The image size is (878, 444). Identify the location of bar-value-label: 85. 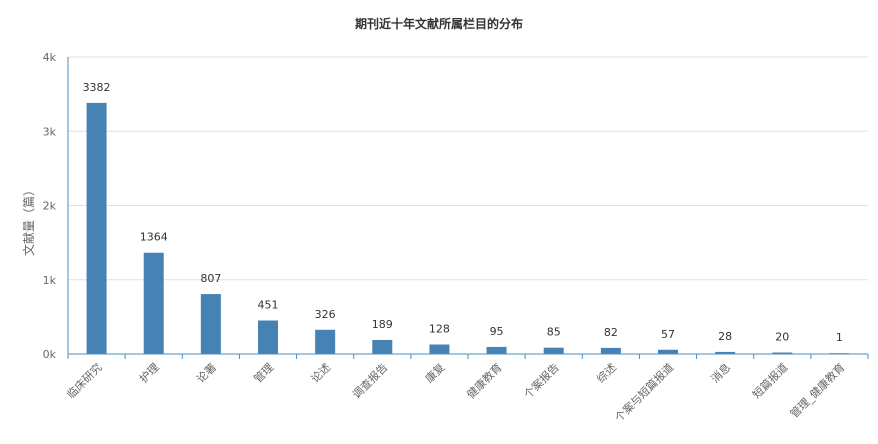
(554, 332).